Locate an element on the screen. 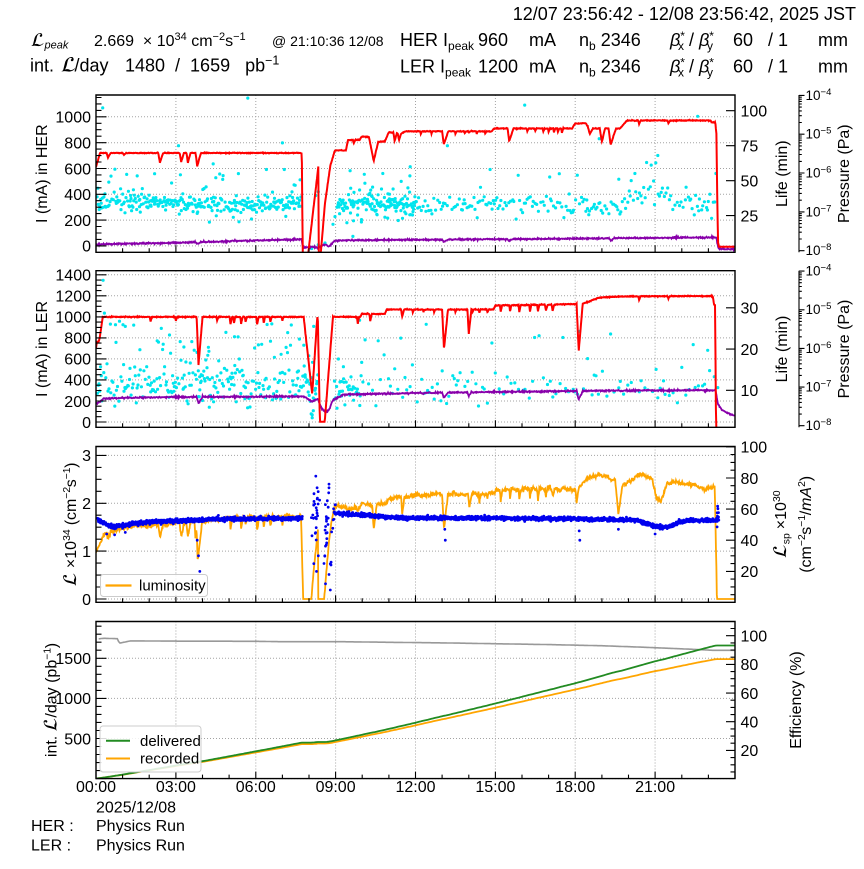 The height and width of the screenshot is (869, 864). svg-text: 1500 is located at coordinates (73, 659).